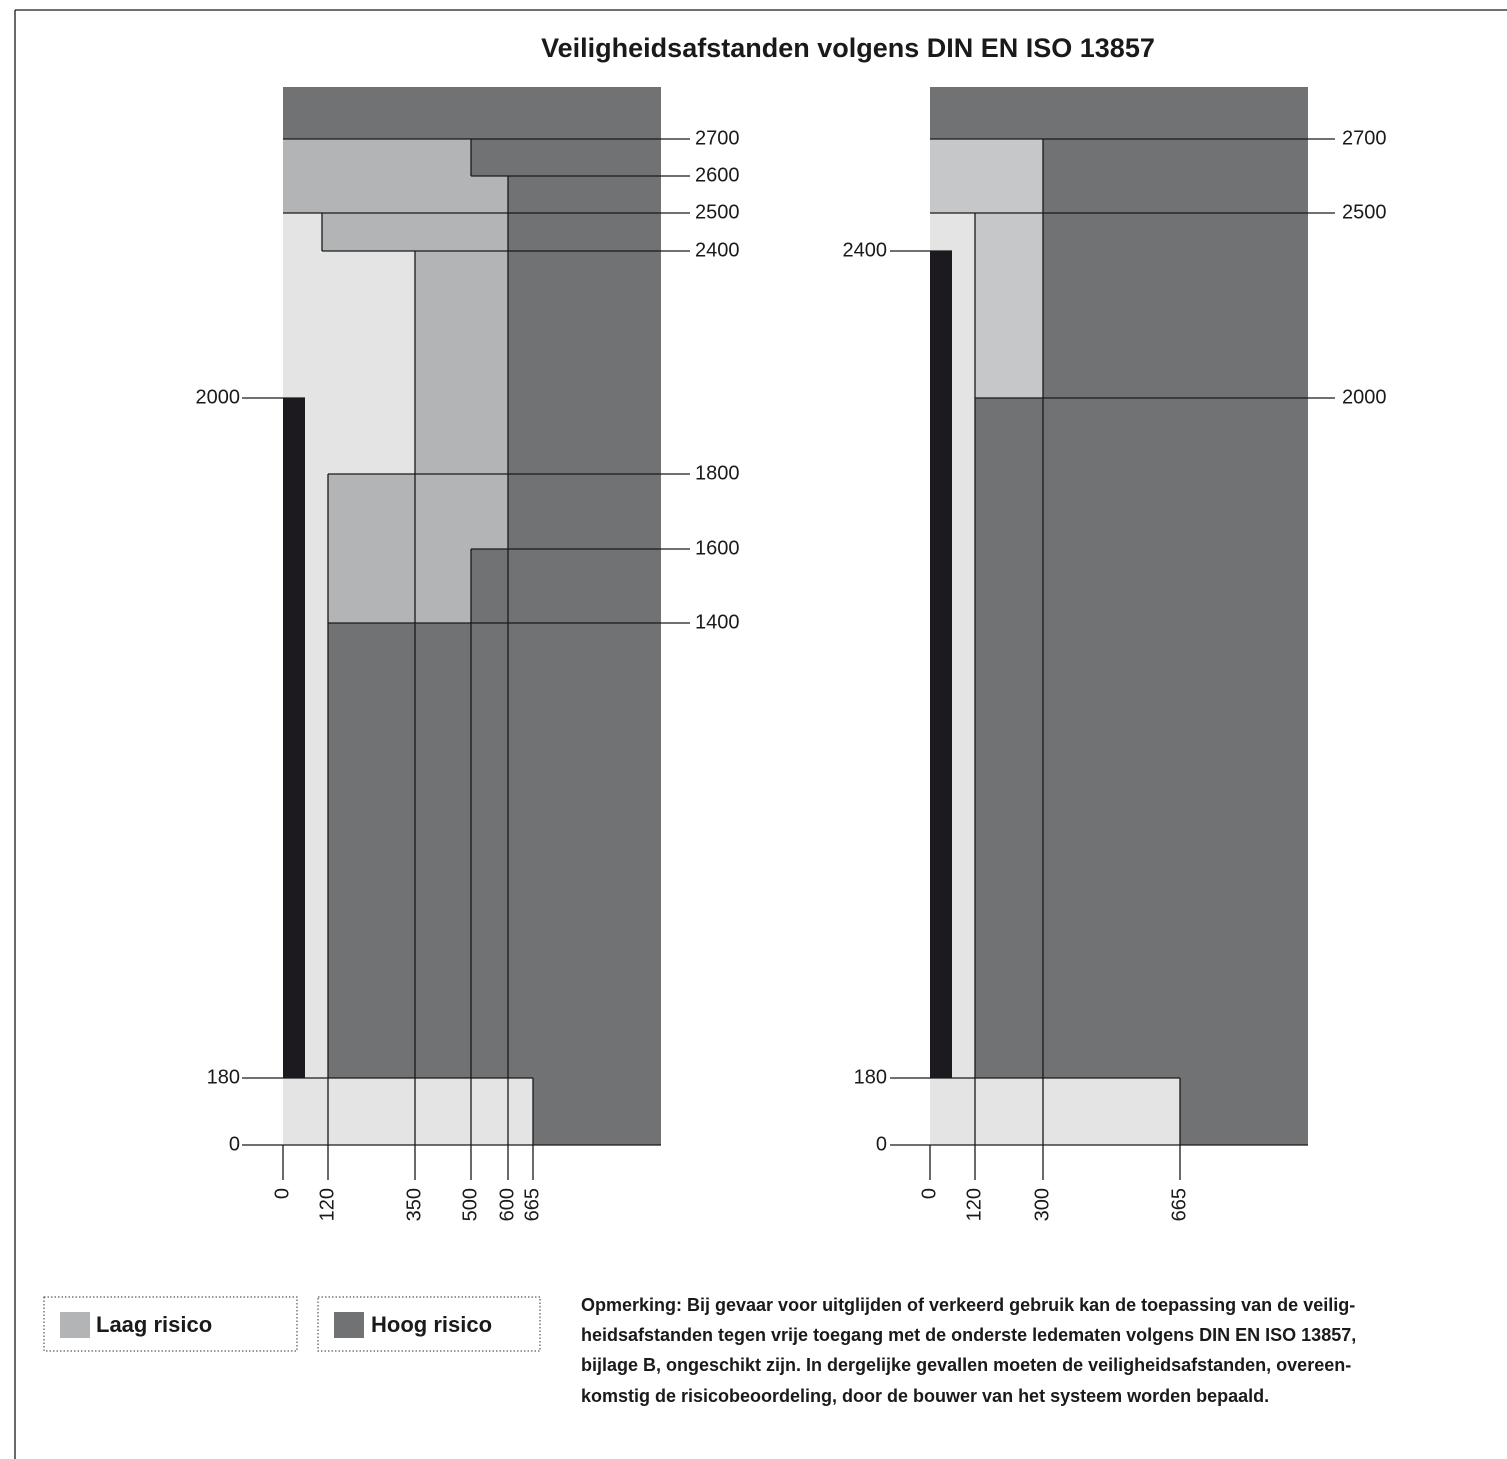 This screenshot has height=1459, width=1507. What do you see at coordinates (470, 1204) in the screenshot?
I see `distance-label: 500` at bounding box center [470, 1204].